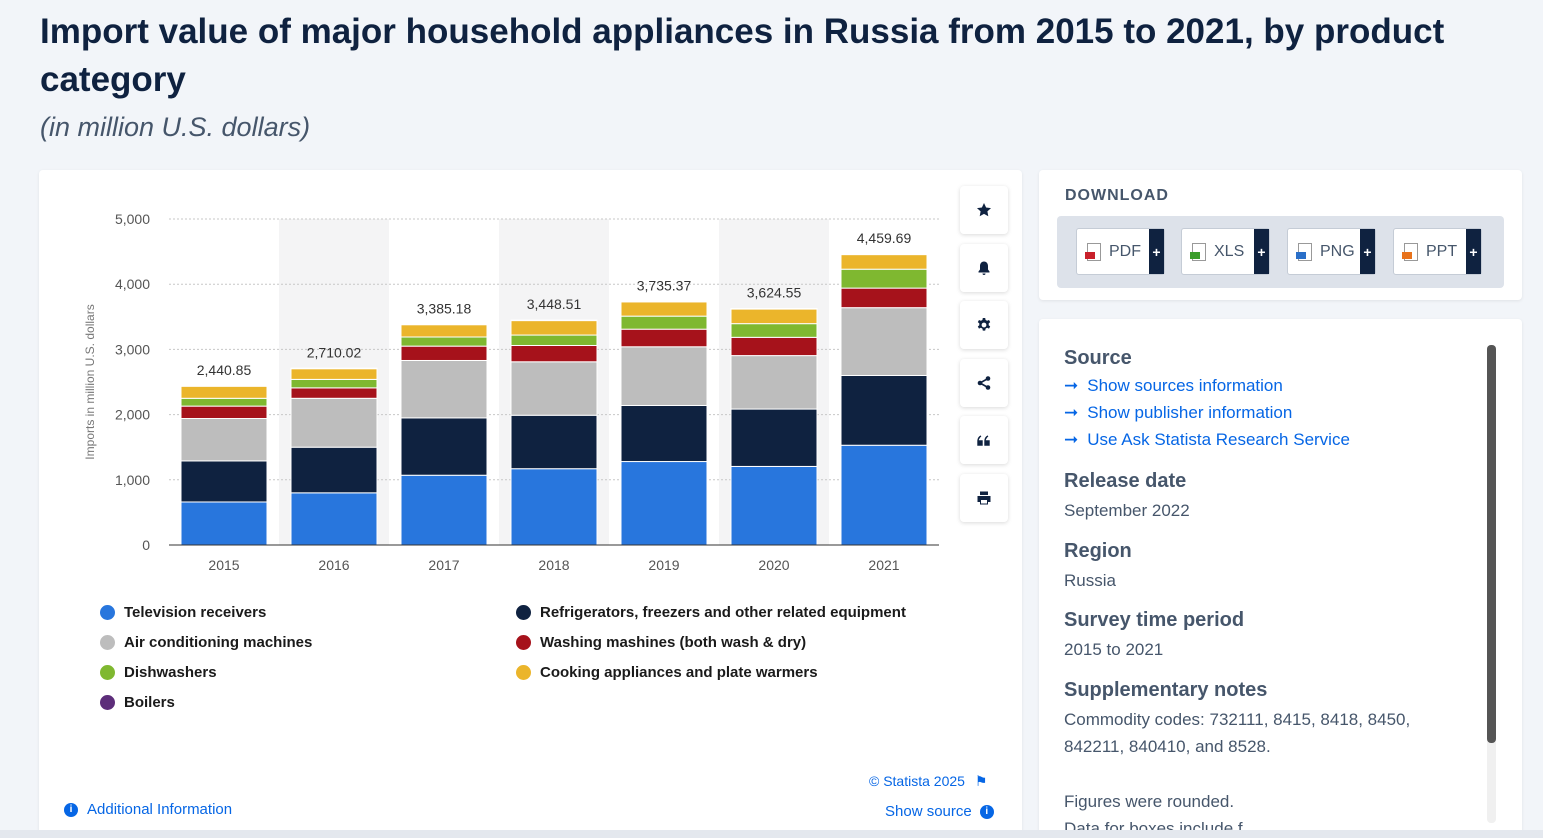 Image resolution: width=1543 pixels, height=838 pixels. I want to click on show-sources-link: ➞ Show sources information, so click(1173, 386).